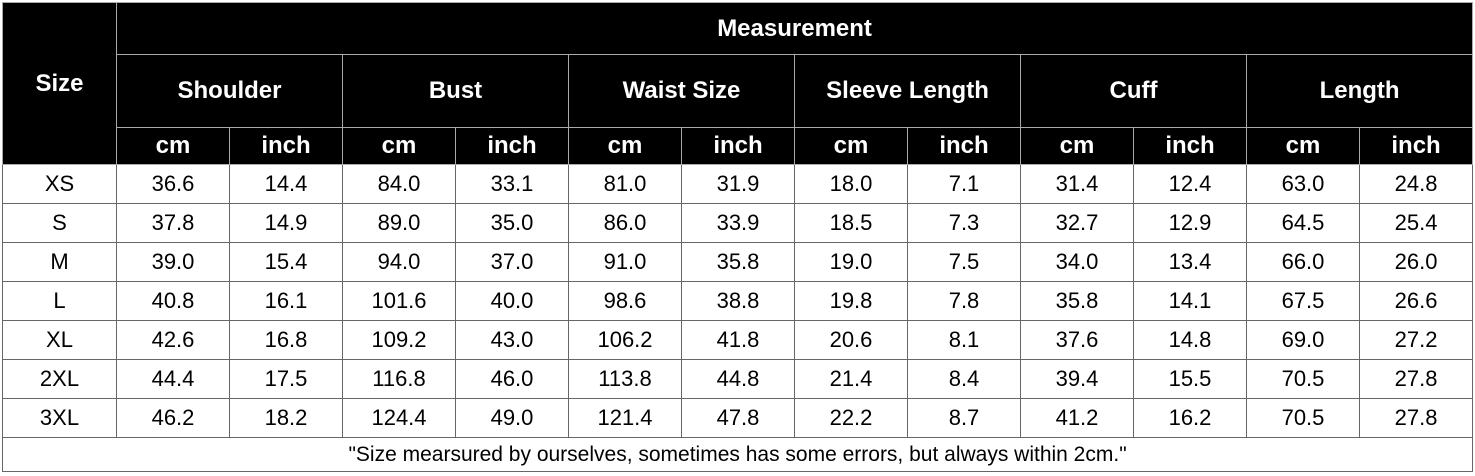 This screenshot has height=476, width=1475. What do you see at coordinates (1077, 340) in the screenshot?
I see `value-cell: 37.6` at bounding box center [1077, 340].